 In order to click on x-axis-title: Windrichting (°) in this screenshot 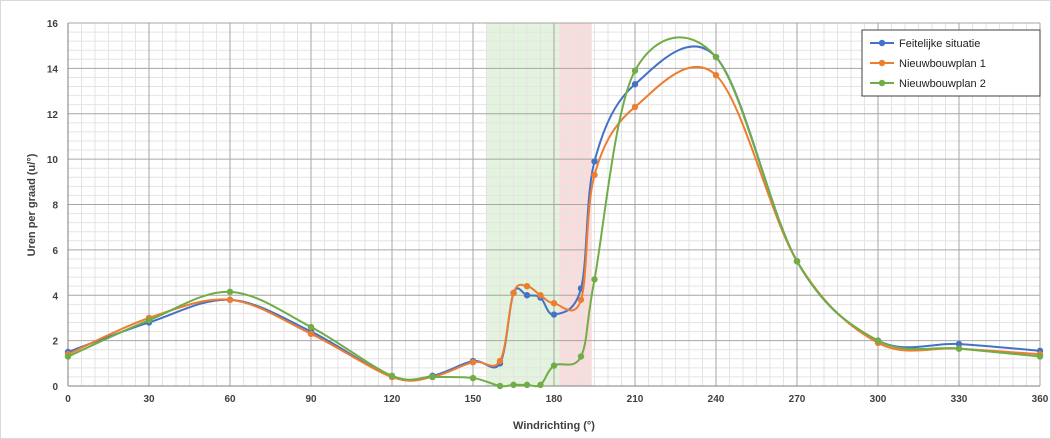, I will do `click(554, 426)`.